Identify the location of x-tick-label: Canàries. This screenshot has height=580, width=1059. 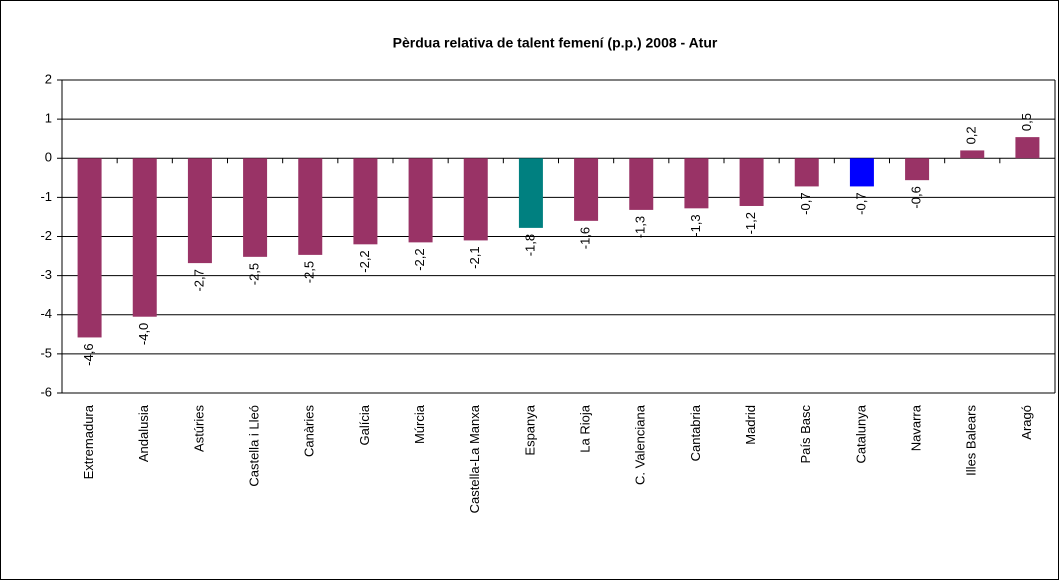
(309, 431).